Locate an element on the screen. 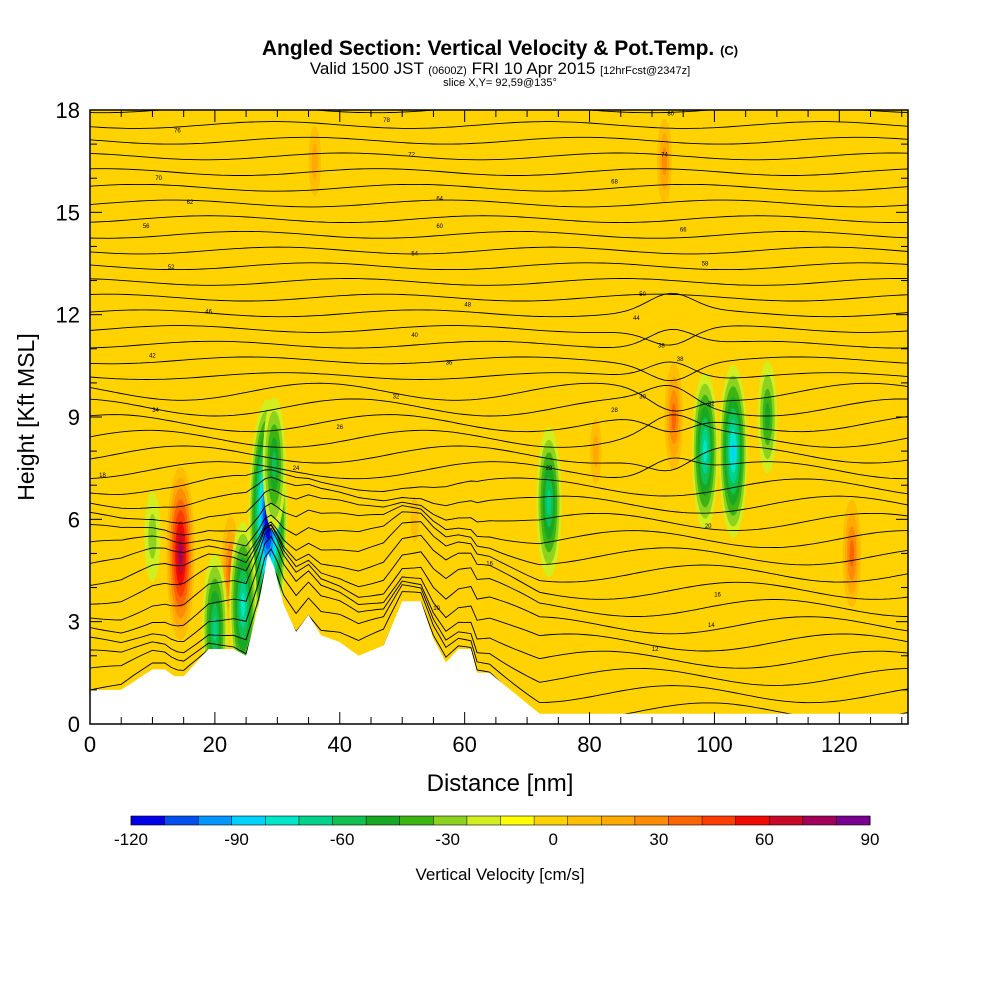 This screenshot has width=1000, height=1000. x-tick-label: 0 is located at coordinates (90, 744).